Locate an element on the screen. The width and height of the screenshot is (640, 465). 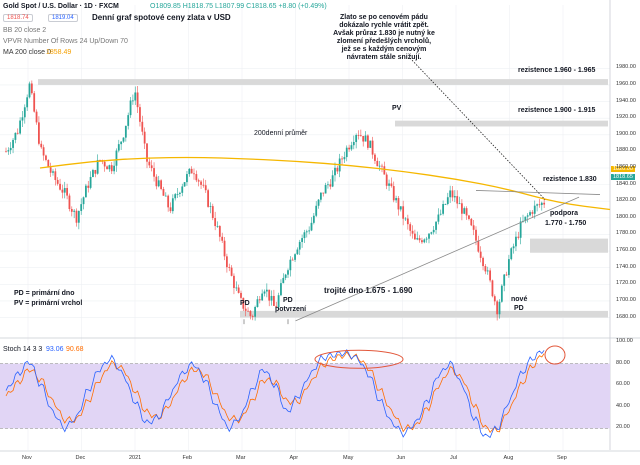
ma-indicator-line: MA 200 close 0 is located at coordinates (27, 52).